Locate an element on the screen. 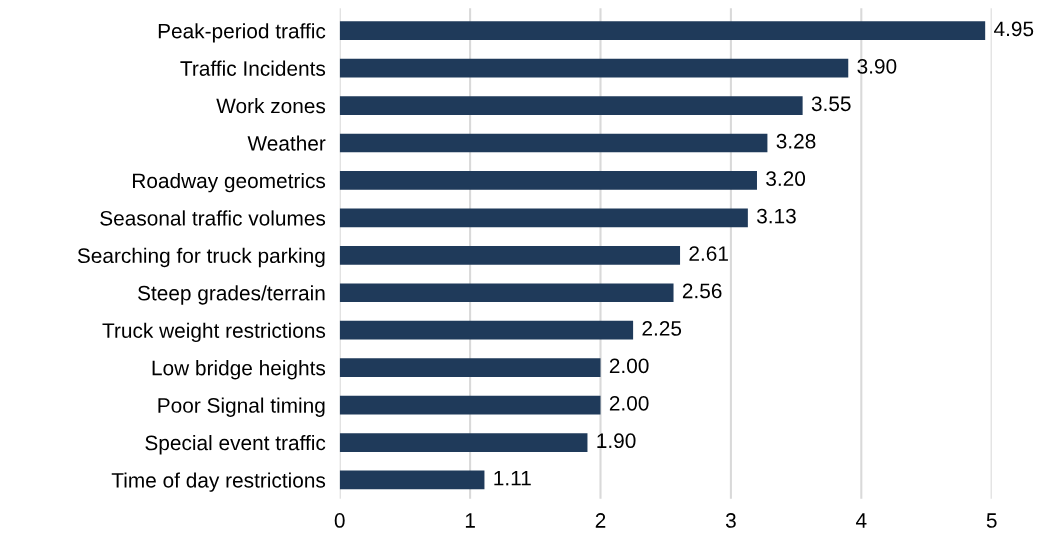 The height and width of the screenshot is (548, 1055). y-tick-label: Special event traffic is located at coordinates (235, 444).